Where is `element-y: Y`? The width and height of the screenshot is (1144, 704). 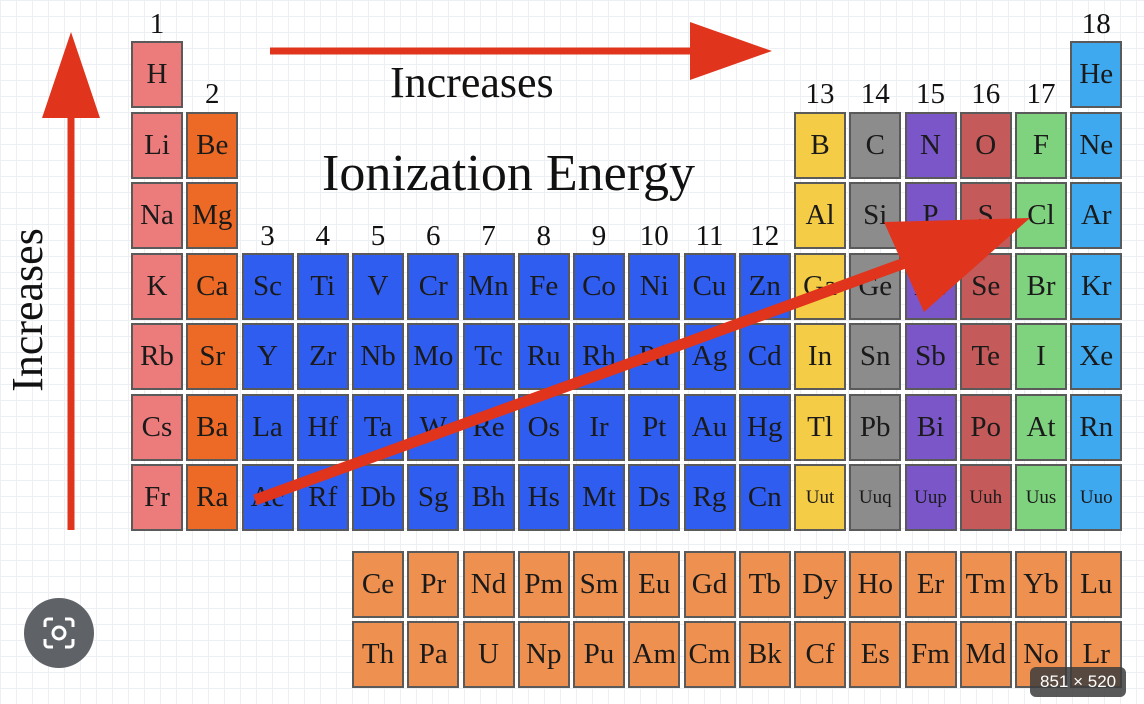
element-y: Y is located at coordinates (267, 356).